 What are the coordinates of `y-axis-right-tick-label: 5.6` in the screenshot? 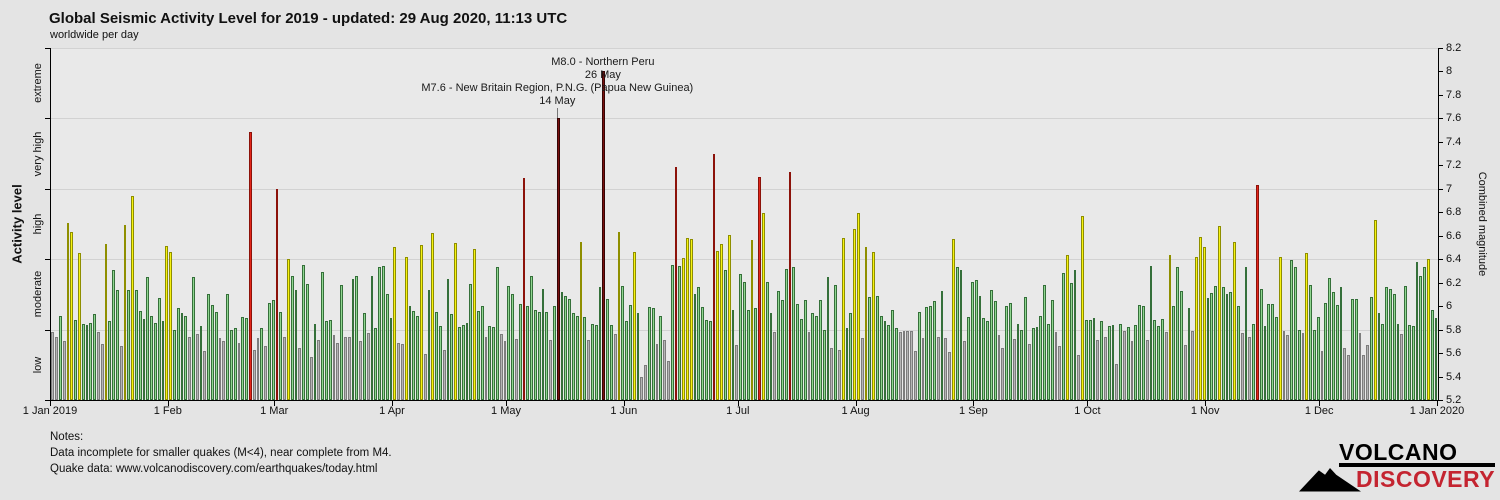 It's located at (1454, 353).